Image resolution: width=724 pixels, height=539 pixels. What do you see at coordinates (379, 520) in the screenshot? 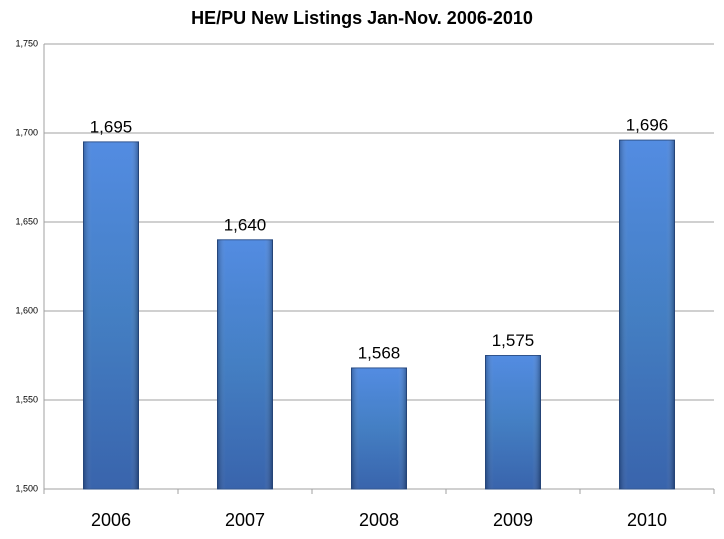
I see `x-tick-label: 2008` at bounding box center [379, 520].